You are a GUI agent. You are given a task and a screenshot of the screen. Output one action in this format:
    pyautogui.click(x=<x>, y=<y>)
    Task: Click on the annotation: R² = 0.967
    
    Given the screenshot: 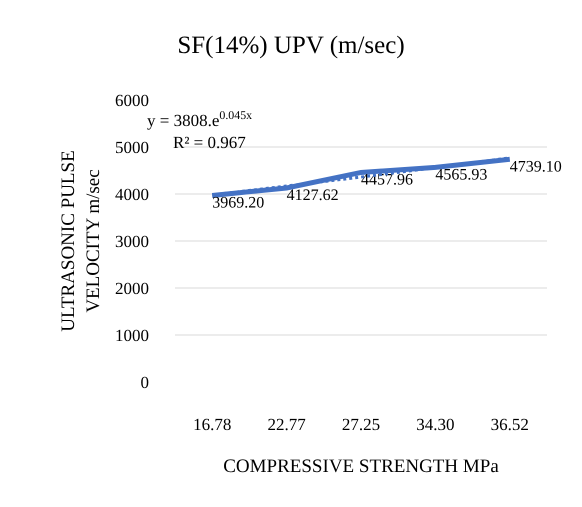 What is the action you would take?
    pyautogui.click(x=209, y=142)
    